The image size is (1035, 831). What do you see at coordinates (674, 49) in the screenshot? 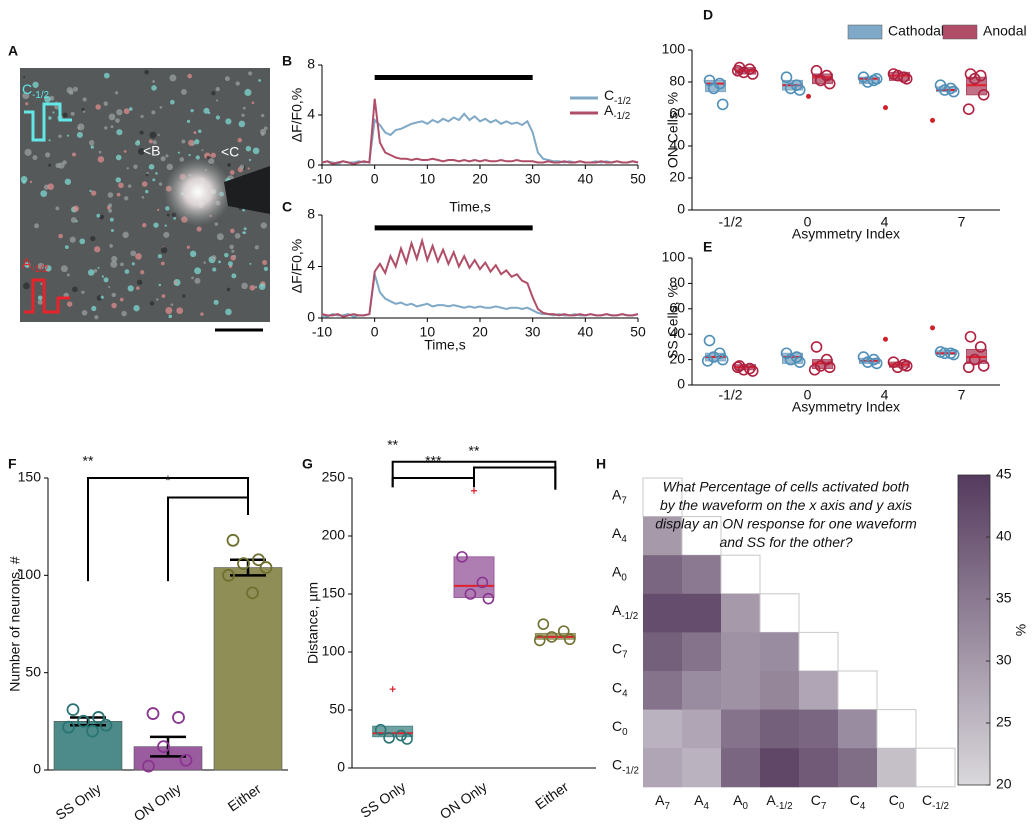
I see `y-tick-label: 100` at bounding box center [674, 49].